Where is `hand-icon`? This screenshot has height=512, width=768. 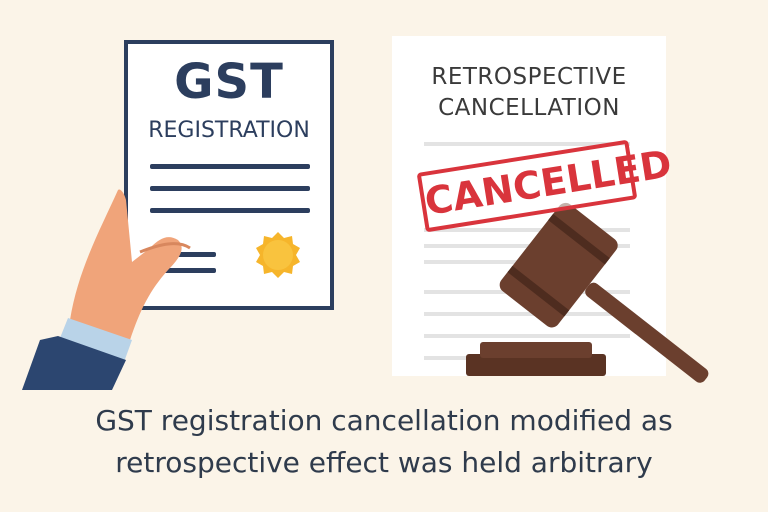
hand-icon is located at coordinates (106, 289).